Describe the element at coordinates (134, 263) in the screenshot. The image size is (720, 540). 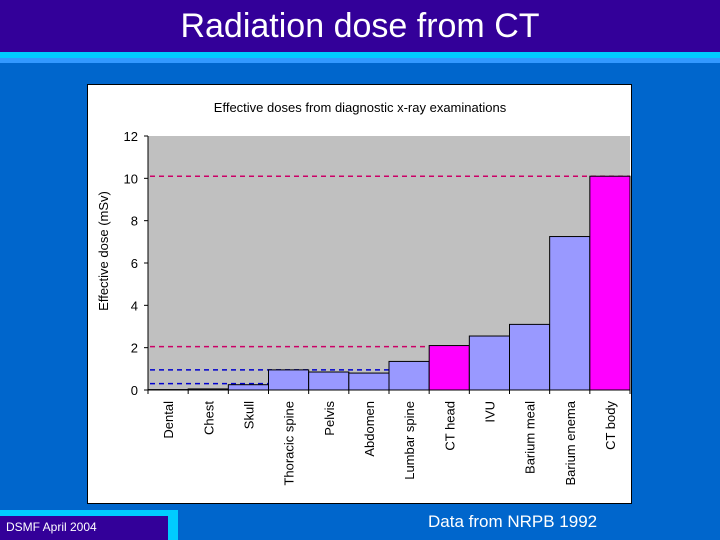
I see `y-tick-label: 6` at that location.